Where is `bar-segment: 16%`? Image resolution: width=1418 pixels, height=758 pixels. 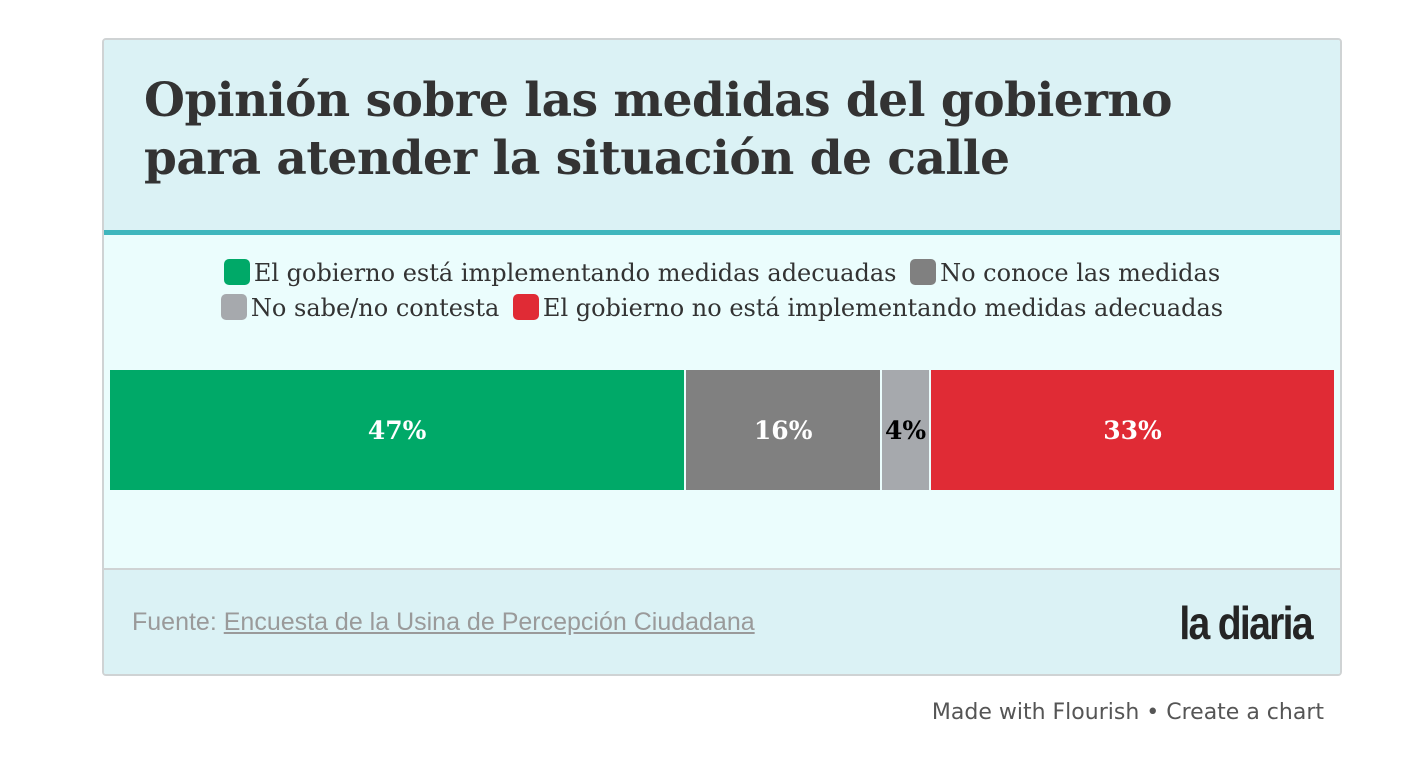
bar-segment: 16% is located at coordinates (783, 430).